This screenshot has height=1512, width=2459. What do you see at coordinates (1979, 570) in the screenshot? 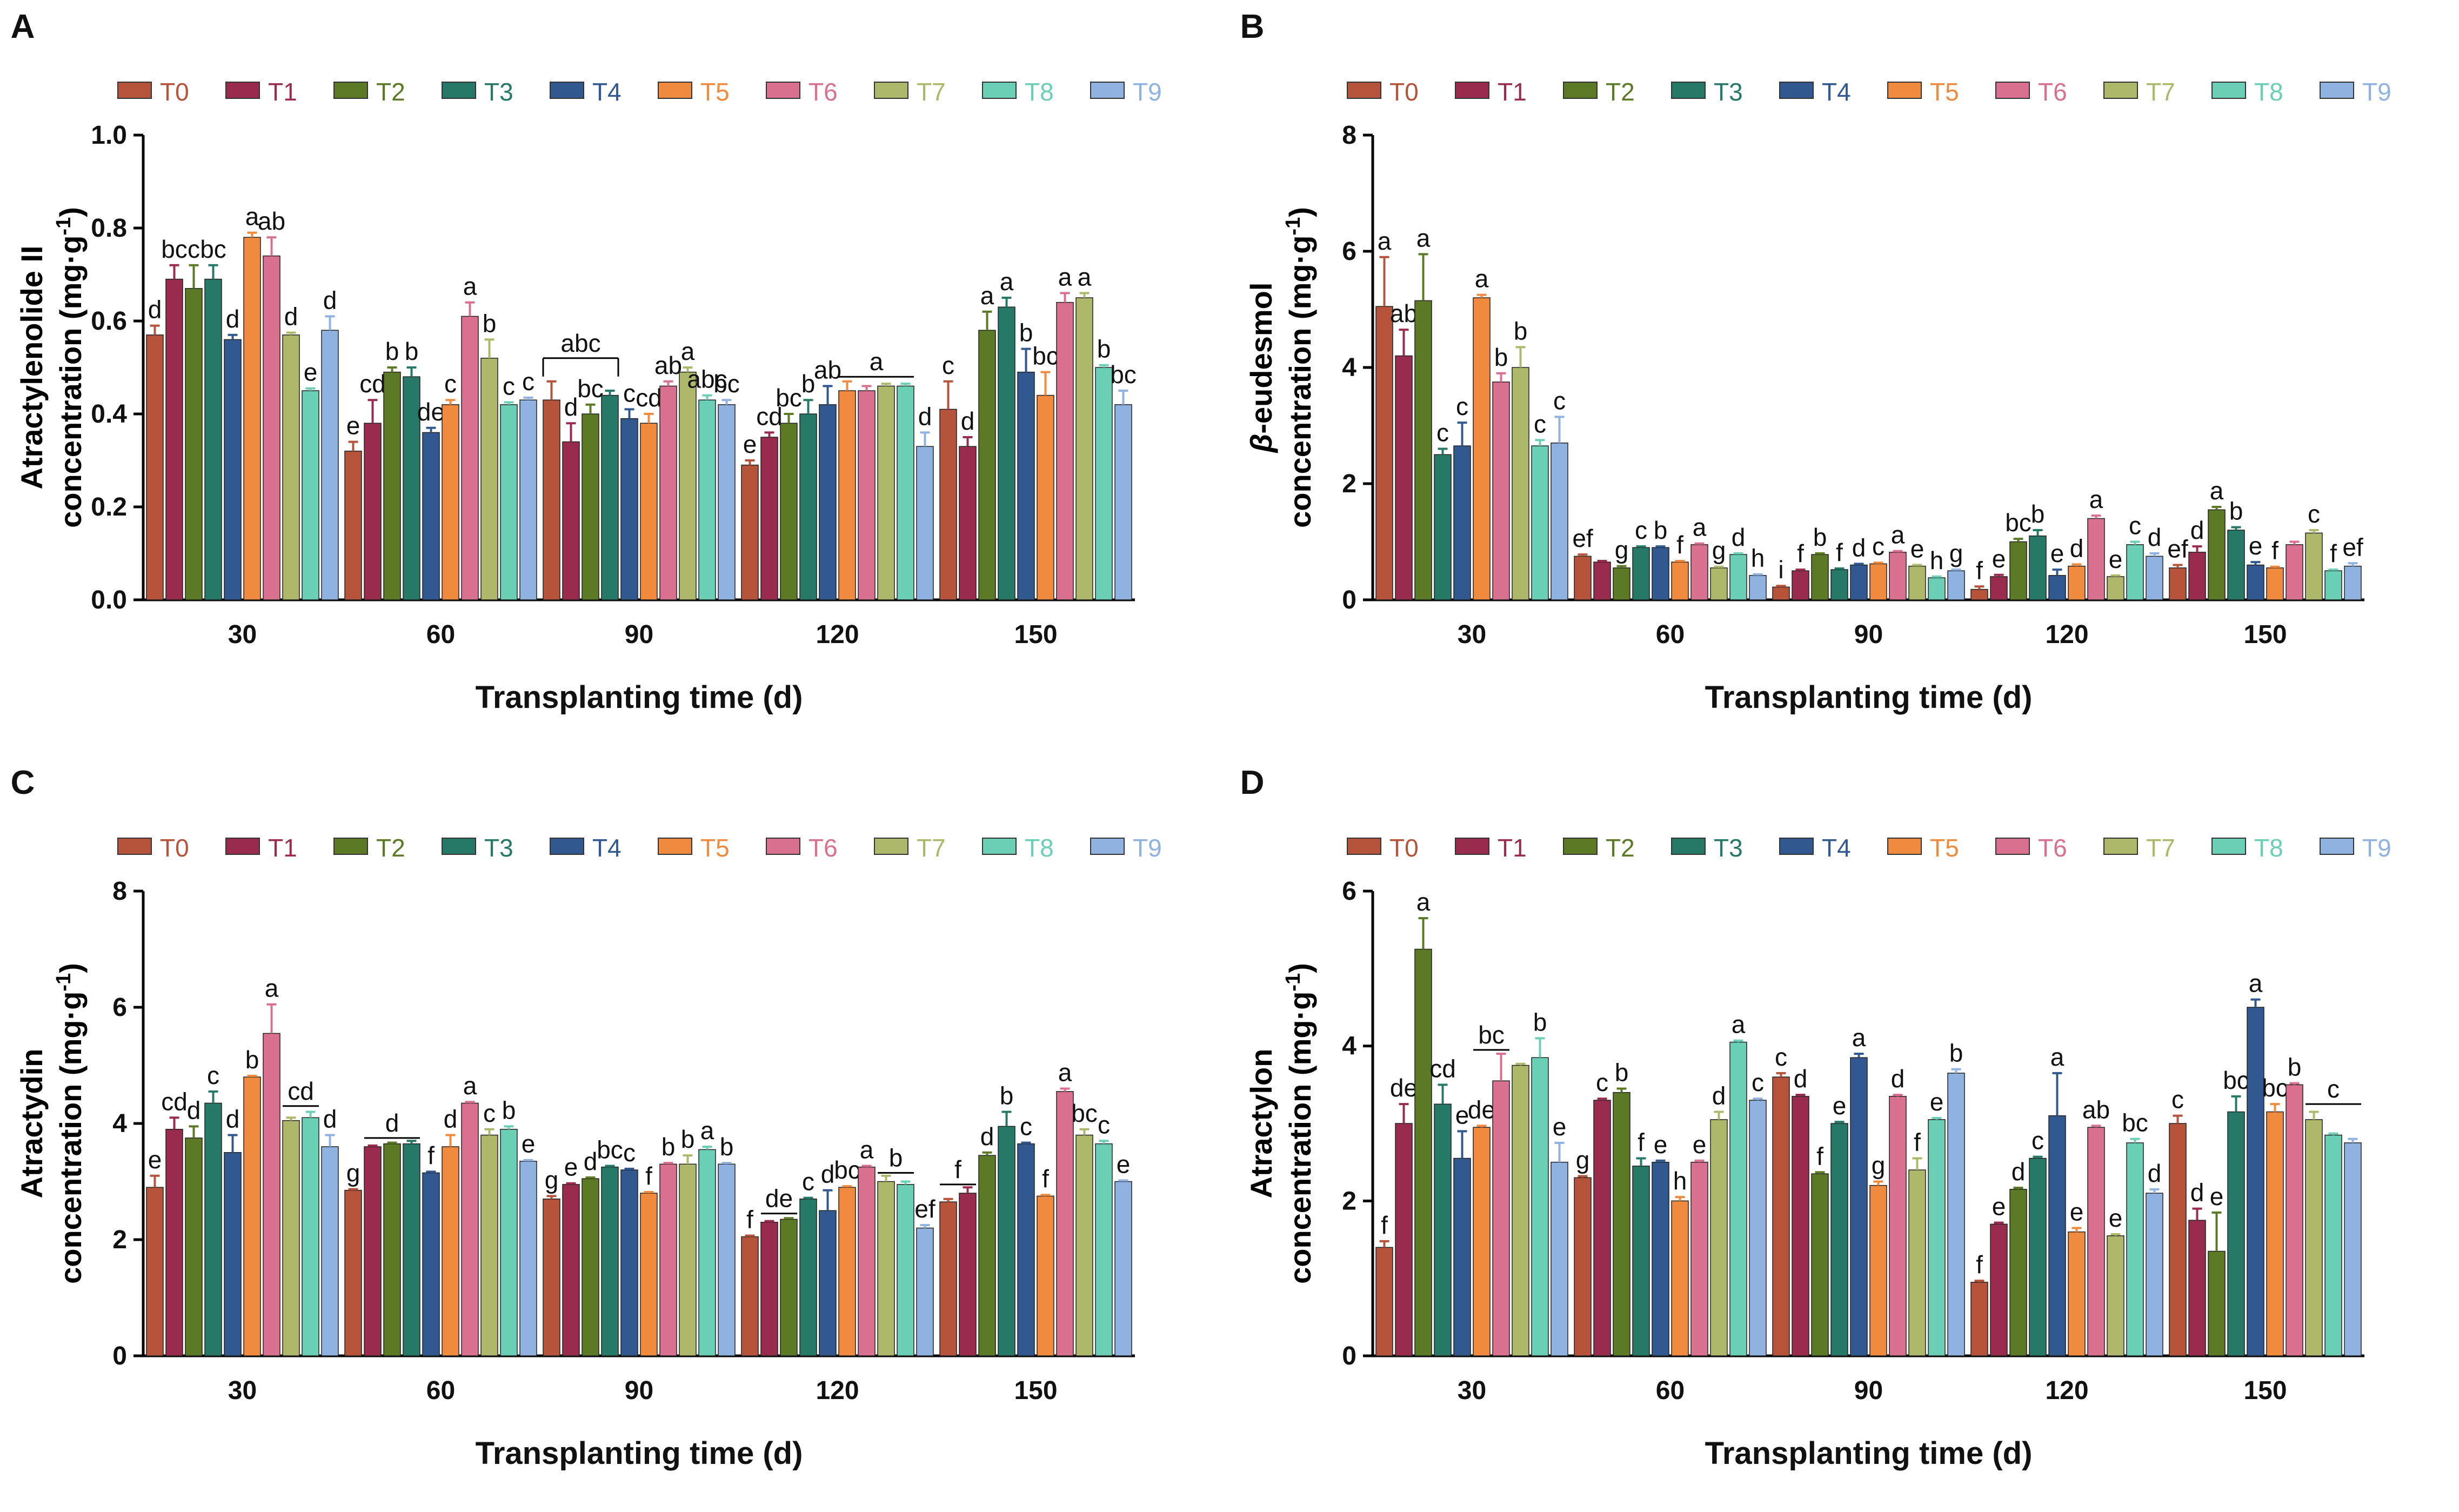
I see `significance-letter: f` at bounding box center [1979, 570].